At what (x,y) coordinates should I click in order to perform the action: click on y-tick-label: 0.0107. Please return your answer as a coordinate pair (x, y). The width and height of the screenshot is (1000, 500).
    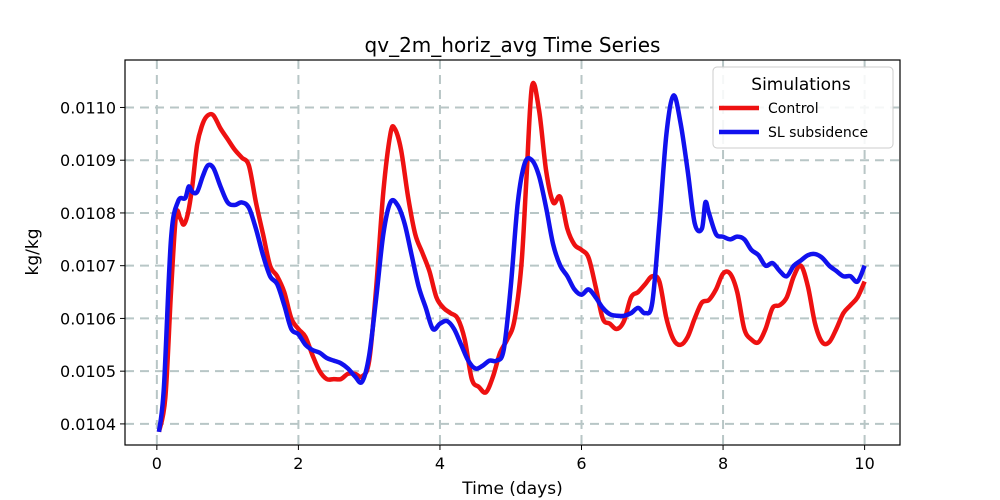
    Looking at the image, I should click on (88, 266).